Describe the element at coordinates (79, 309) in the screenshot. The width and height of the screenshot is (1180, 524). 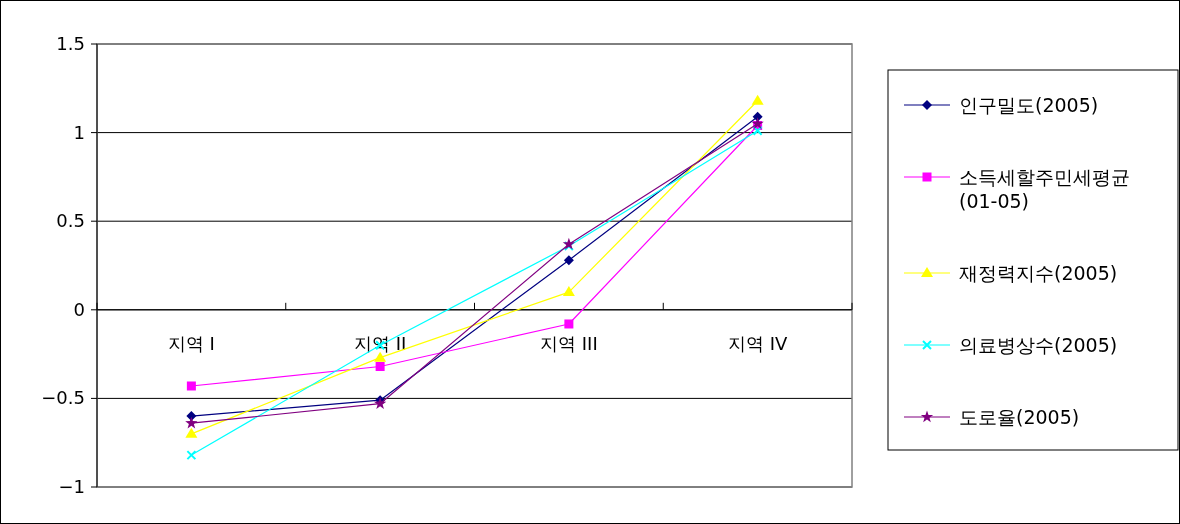
I see `y-tick-label: 0` at that location.